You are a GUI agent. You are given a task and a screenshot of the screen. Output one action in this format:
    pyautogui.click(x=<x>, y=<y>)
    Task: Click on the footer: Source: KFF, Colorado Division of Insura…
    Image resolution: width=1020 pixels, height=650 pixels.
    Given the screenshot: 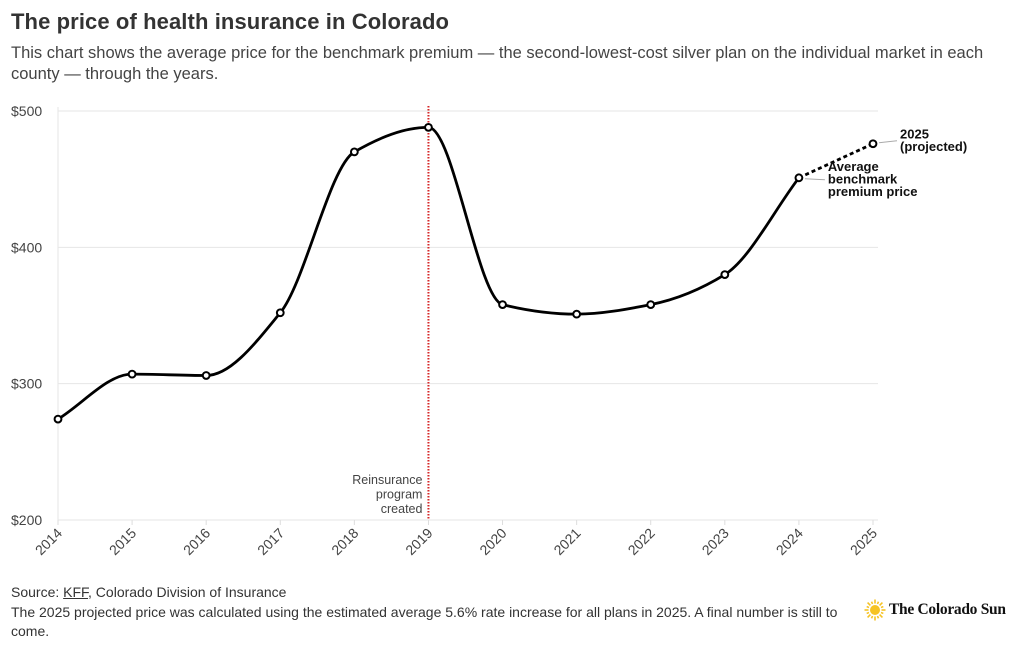 What is the action you would take?
    pyautogui.click(x=436, y=612)
    